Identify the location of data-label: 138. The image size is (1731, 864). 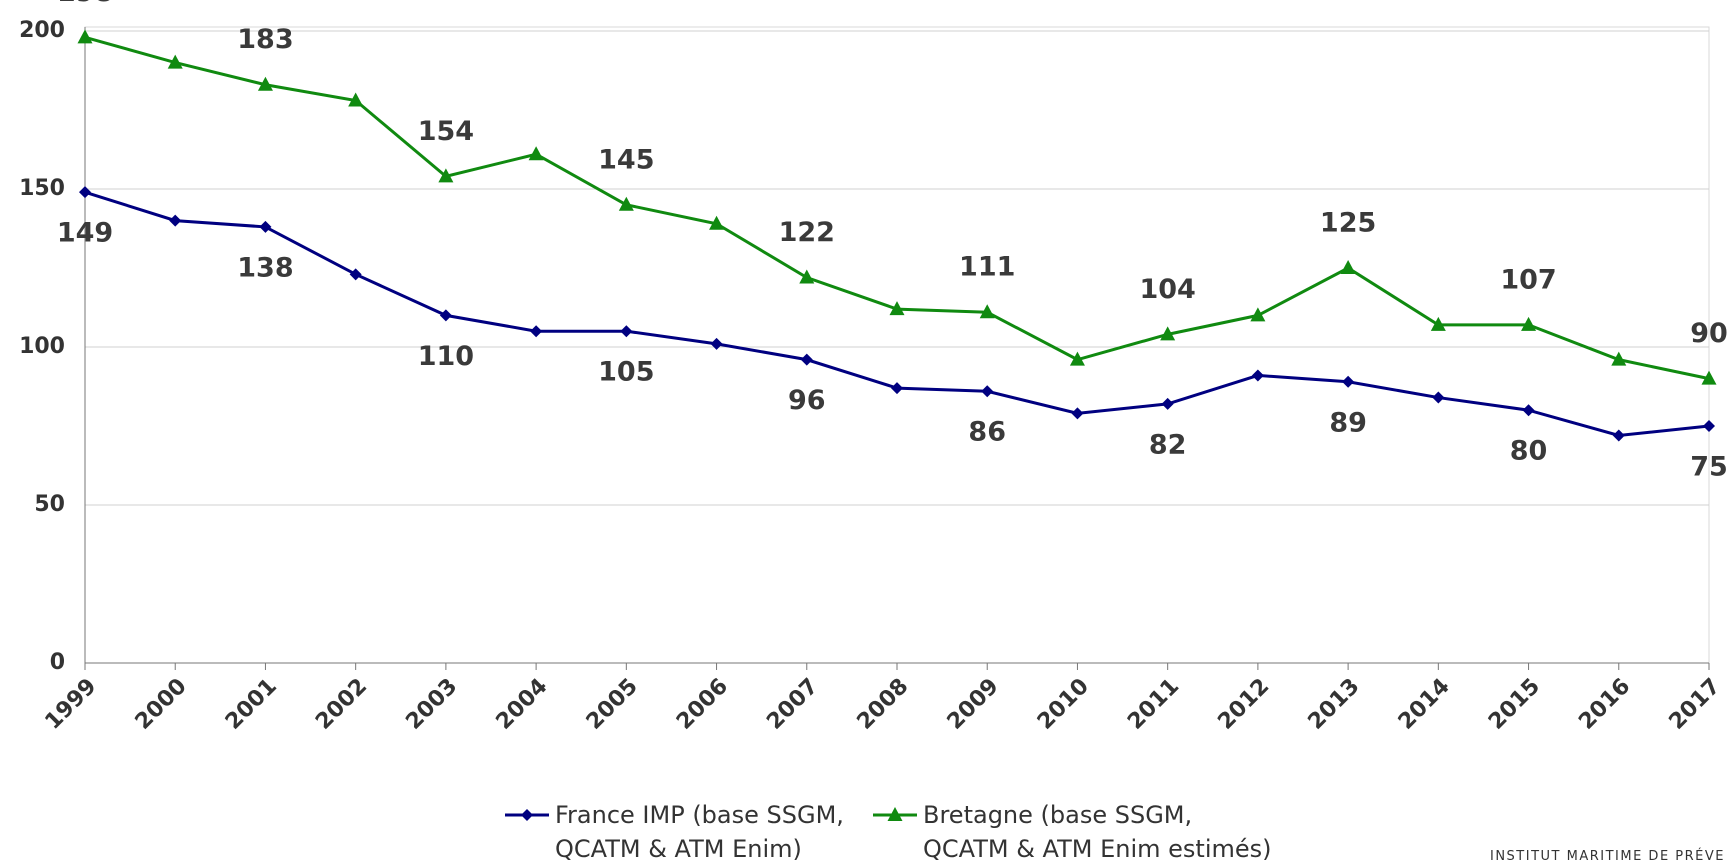
(265, 267).